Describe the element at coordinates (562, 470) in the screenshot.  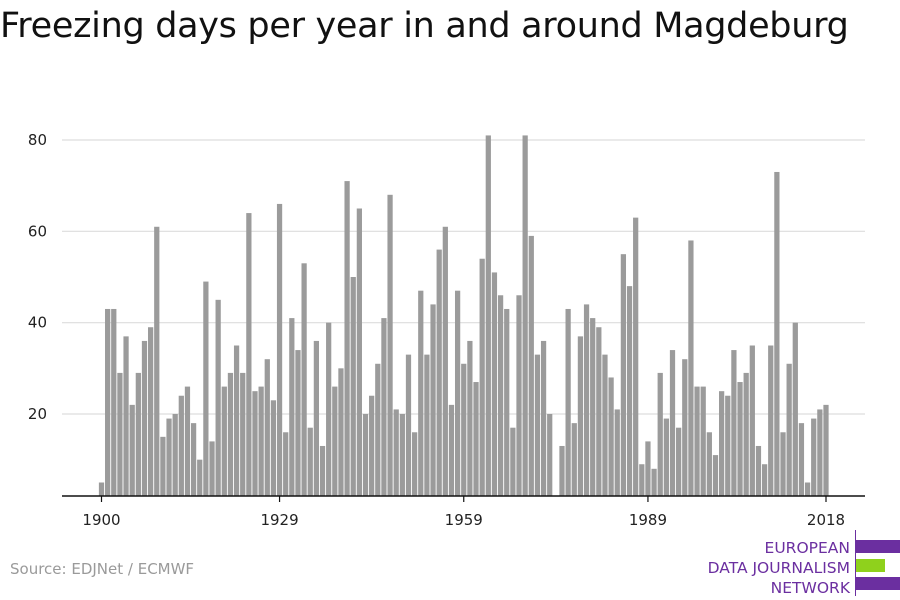
I see `bar-1975` at that location.